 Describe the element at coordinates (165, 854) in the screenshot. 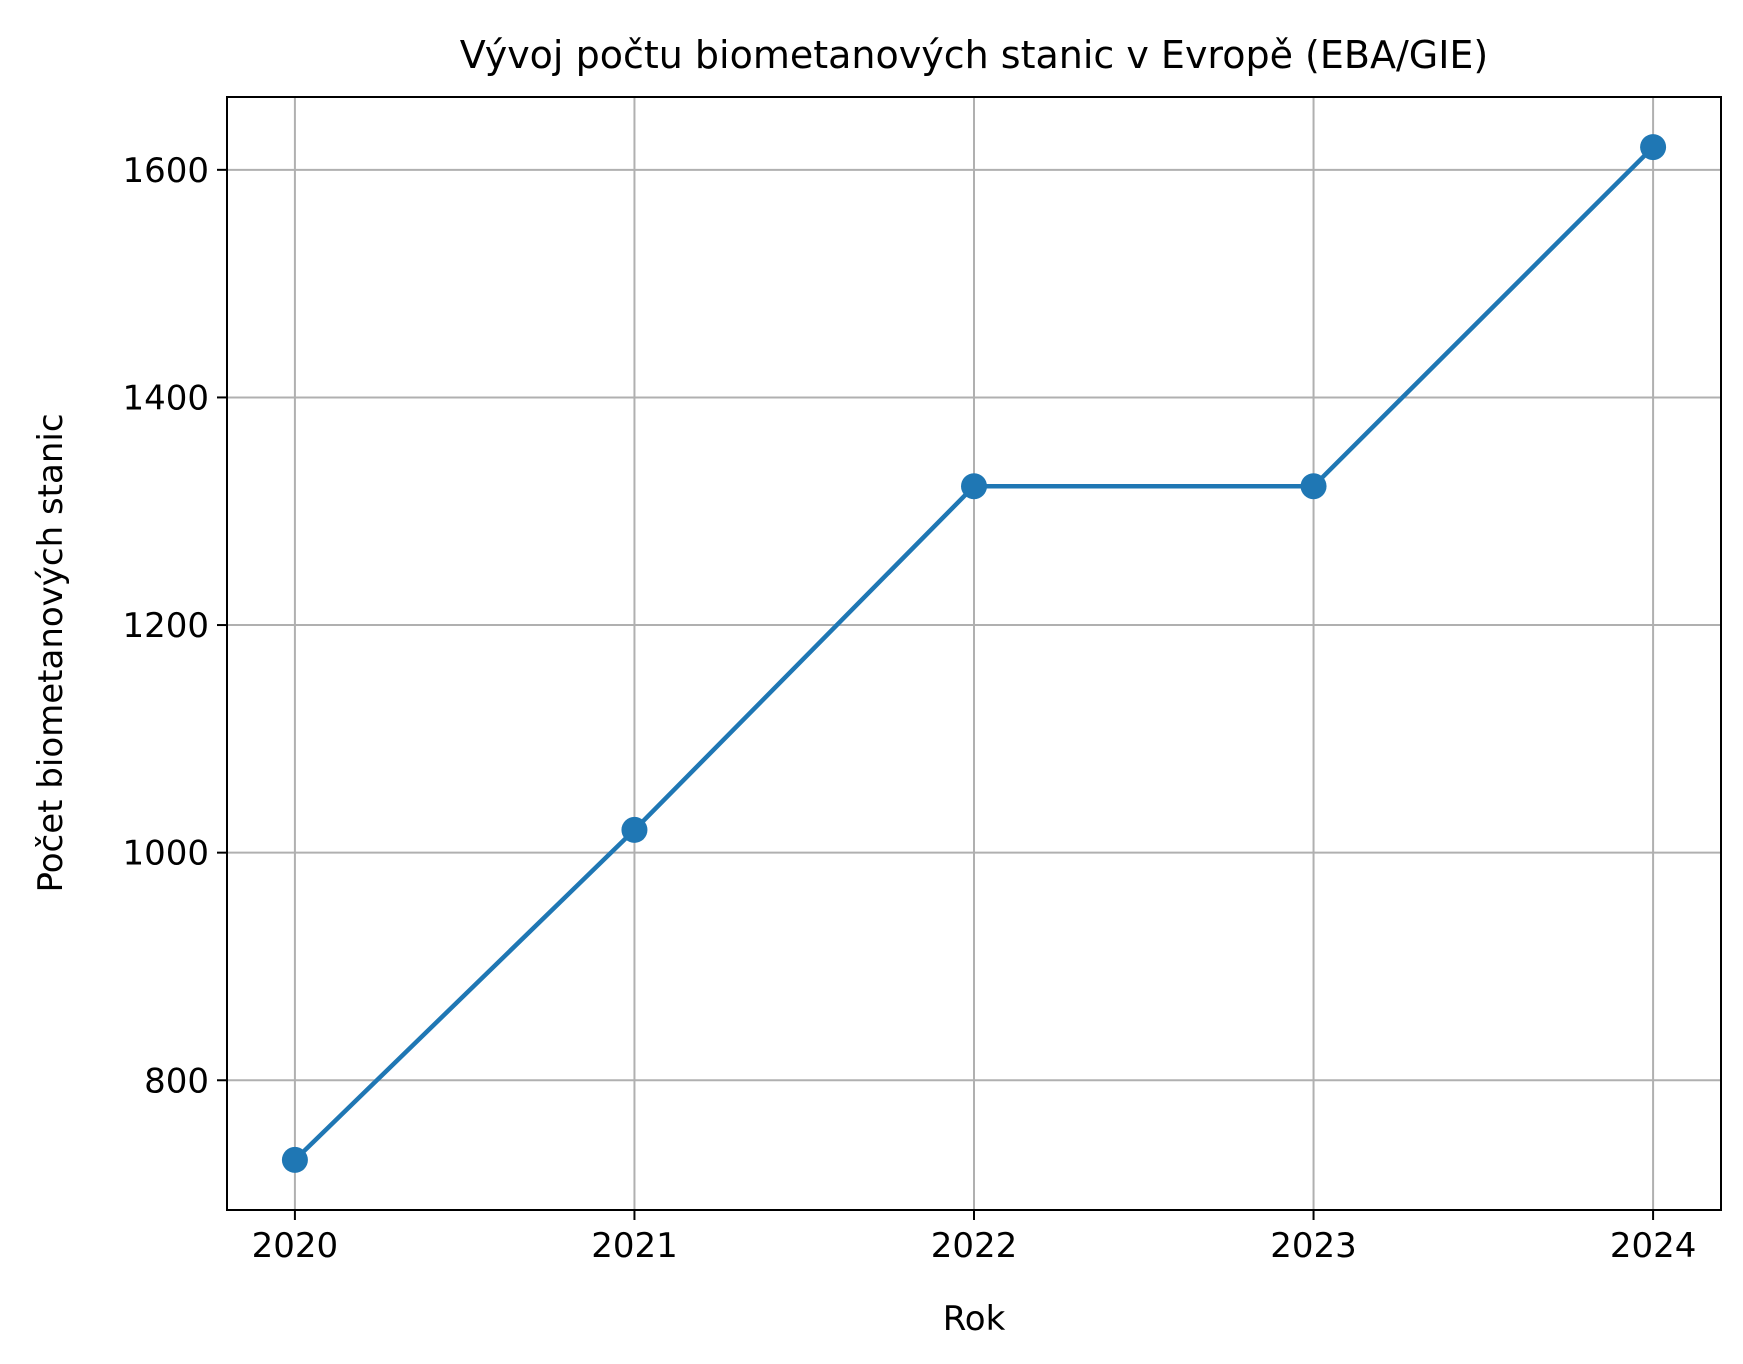

I see `y-tick-label: 1000` at that location.